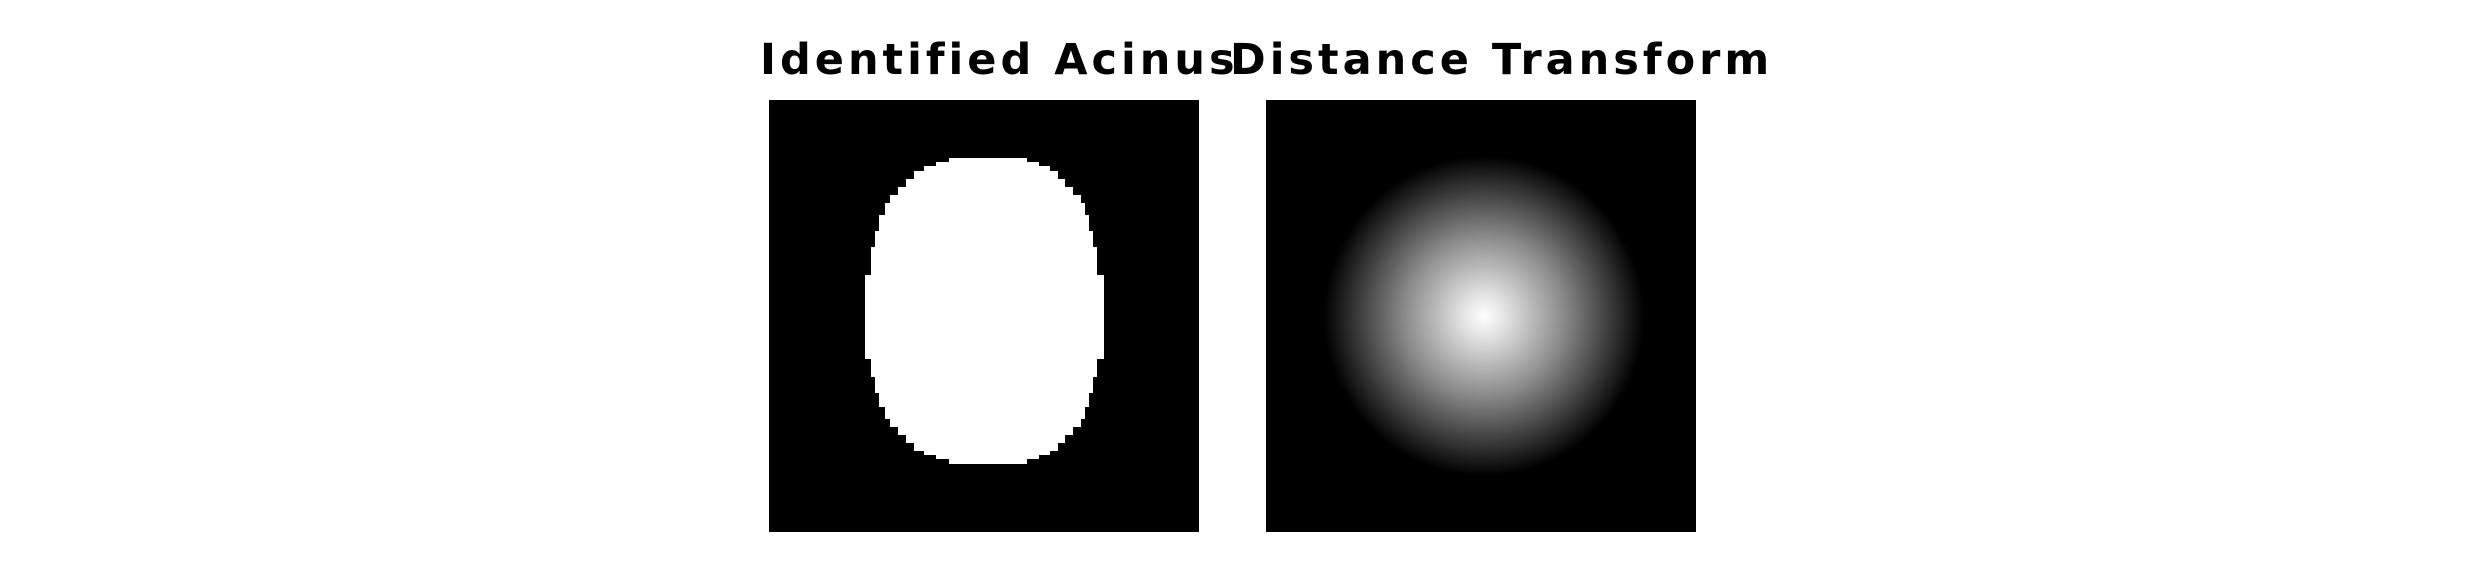 The width and height of the screenshot is (2490, 568). I want to click on panel-title-identified-acinus: Identified Acinus, so click(999, 60).